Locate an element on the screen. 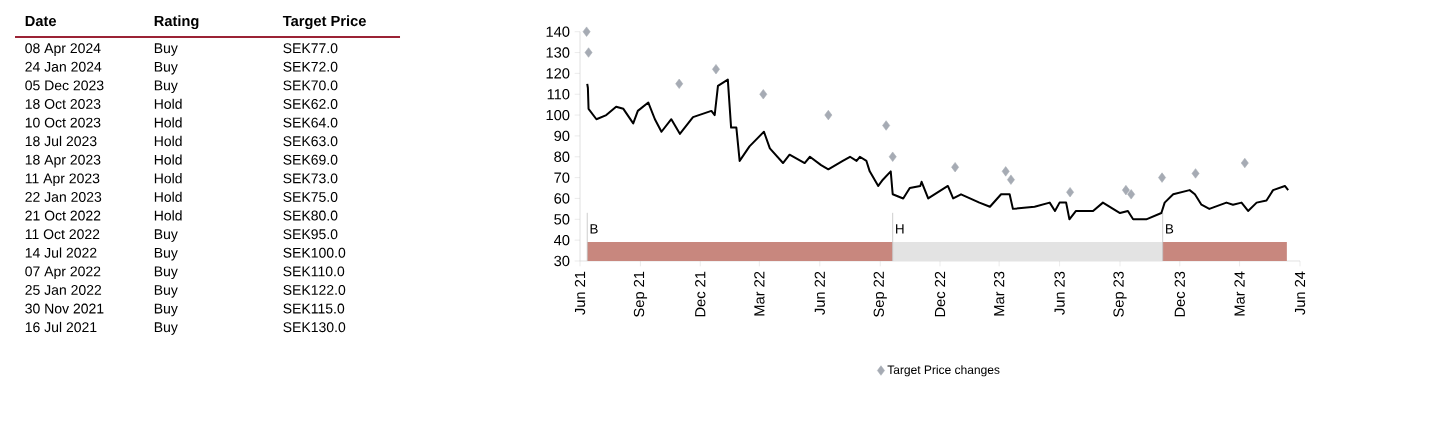 This screenshot has width=1429, height=432. text: 24 Jan 2024 is located at coordinates (63, 66).